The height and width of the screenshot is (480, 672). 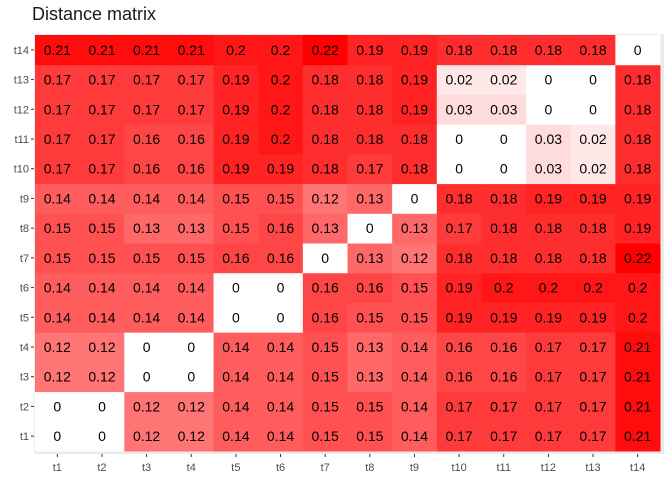 I want to click on x-tick-label: t7, so click(x=325, y=468).